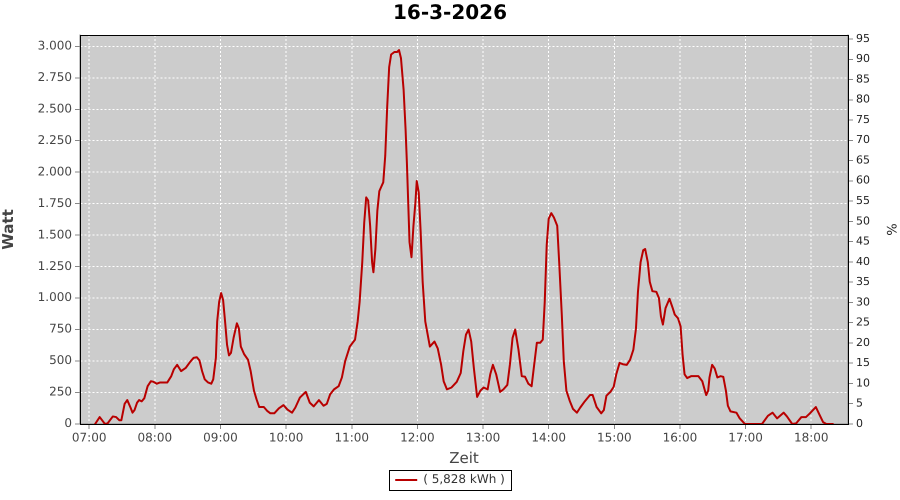 The width and height of the screenshot is (900, 500). Describe the element at coordinates (859, 403) in the screenshot. I see `y2-tick-label: 5` at that location.